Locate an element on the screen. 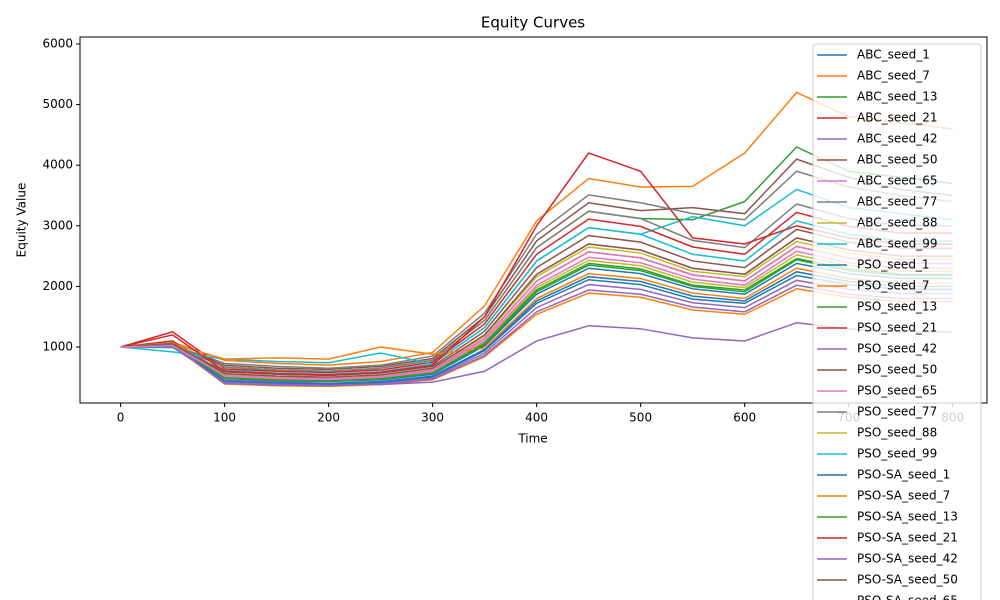 The image size is (1000, 600). legend-label: ABC_seed_1 is located at coordinates (893, 55).